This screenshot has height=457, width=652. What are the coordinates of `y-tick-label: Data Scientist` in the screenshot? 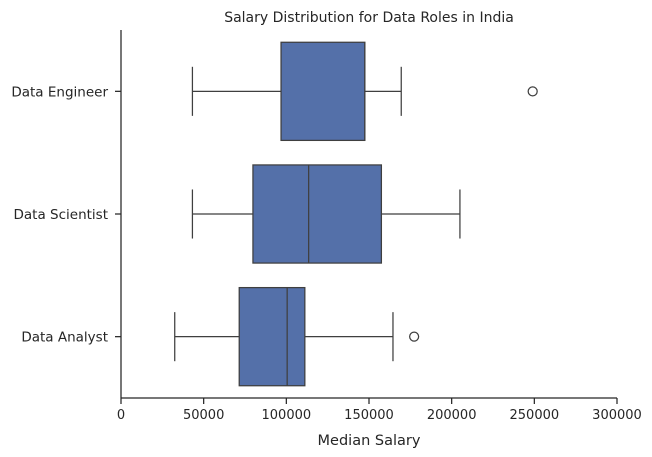 It's located at (61, 215).